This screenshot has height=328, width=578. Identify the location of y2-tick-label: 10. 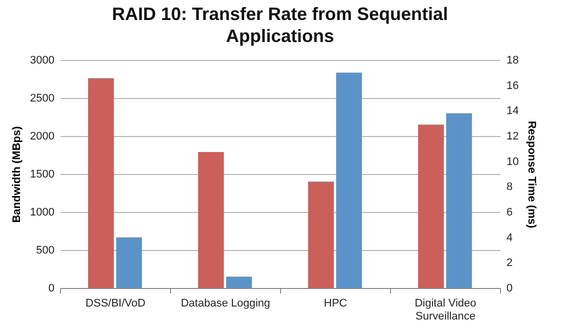
(512, 162).